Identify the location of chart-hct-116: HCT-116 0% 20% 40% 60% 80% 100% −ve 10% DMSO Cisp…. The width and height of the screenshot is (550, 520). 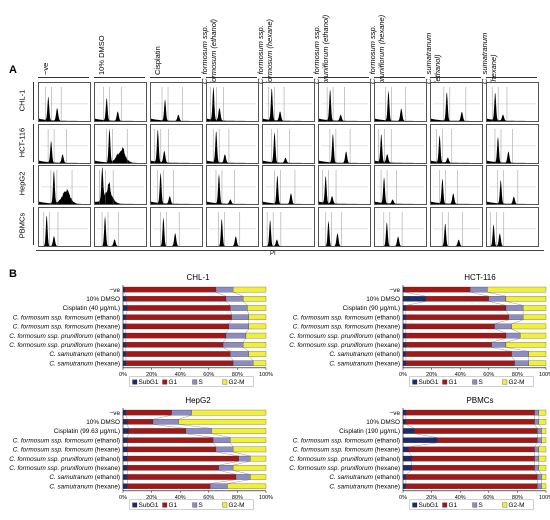
(419, 330).